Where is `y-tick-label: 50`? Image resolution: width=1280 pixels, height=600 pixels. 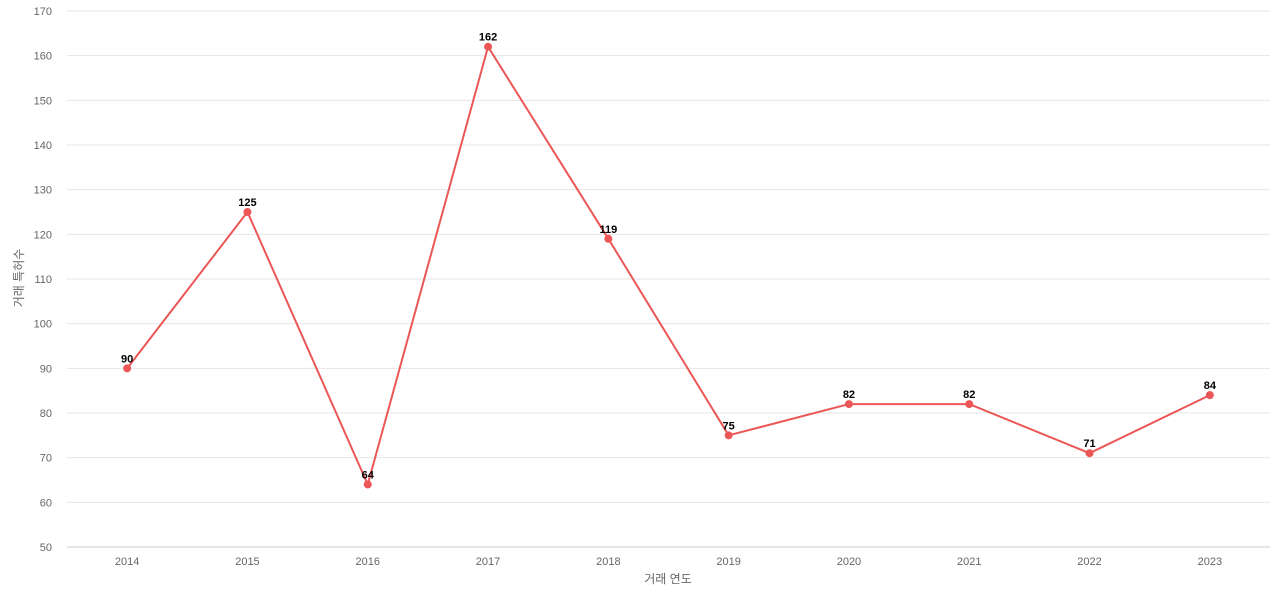 y-tick-label: 50 is located at coordinates (46, 548).